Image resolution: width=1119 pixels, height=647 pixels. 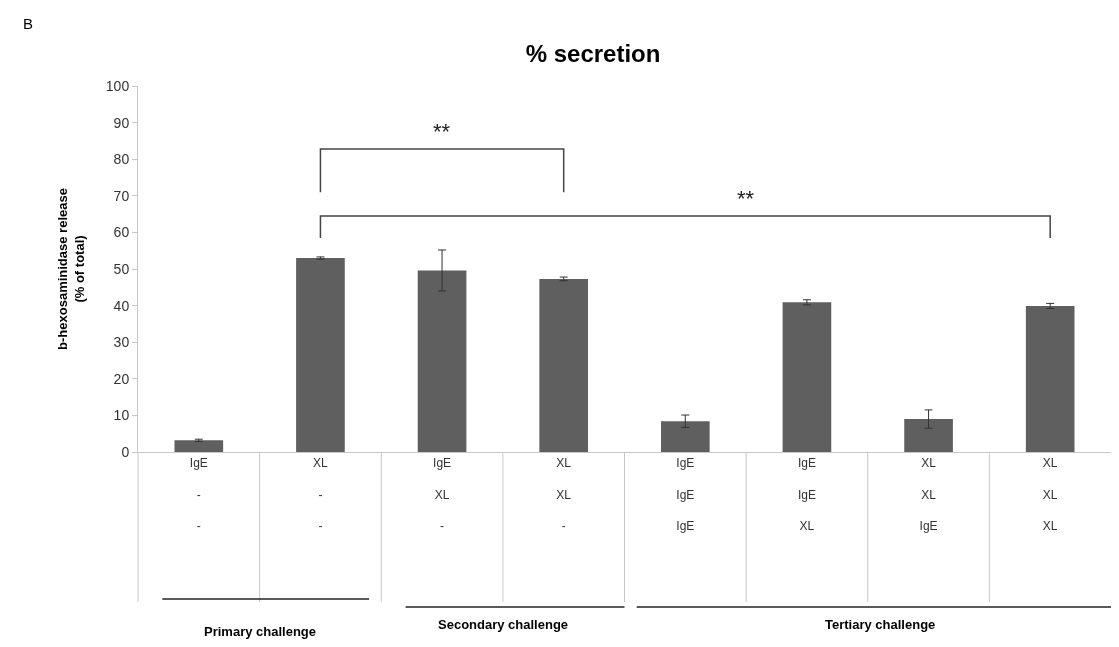 I want to click on category-label: XL XL IgE, so click(x=928, y=494).